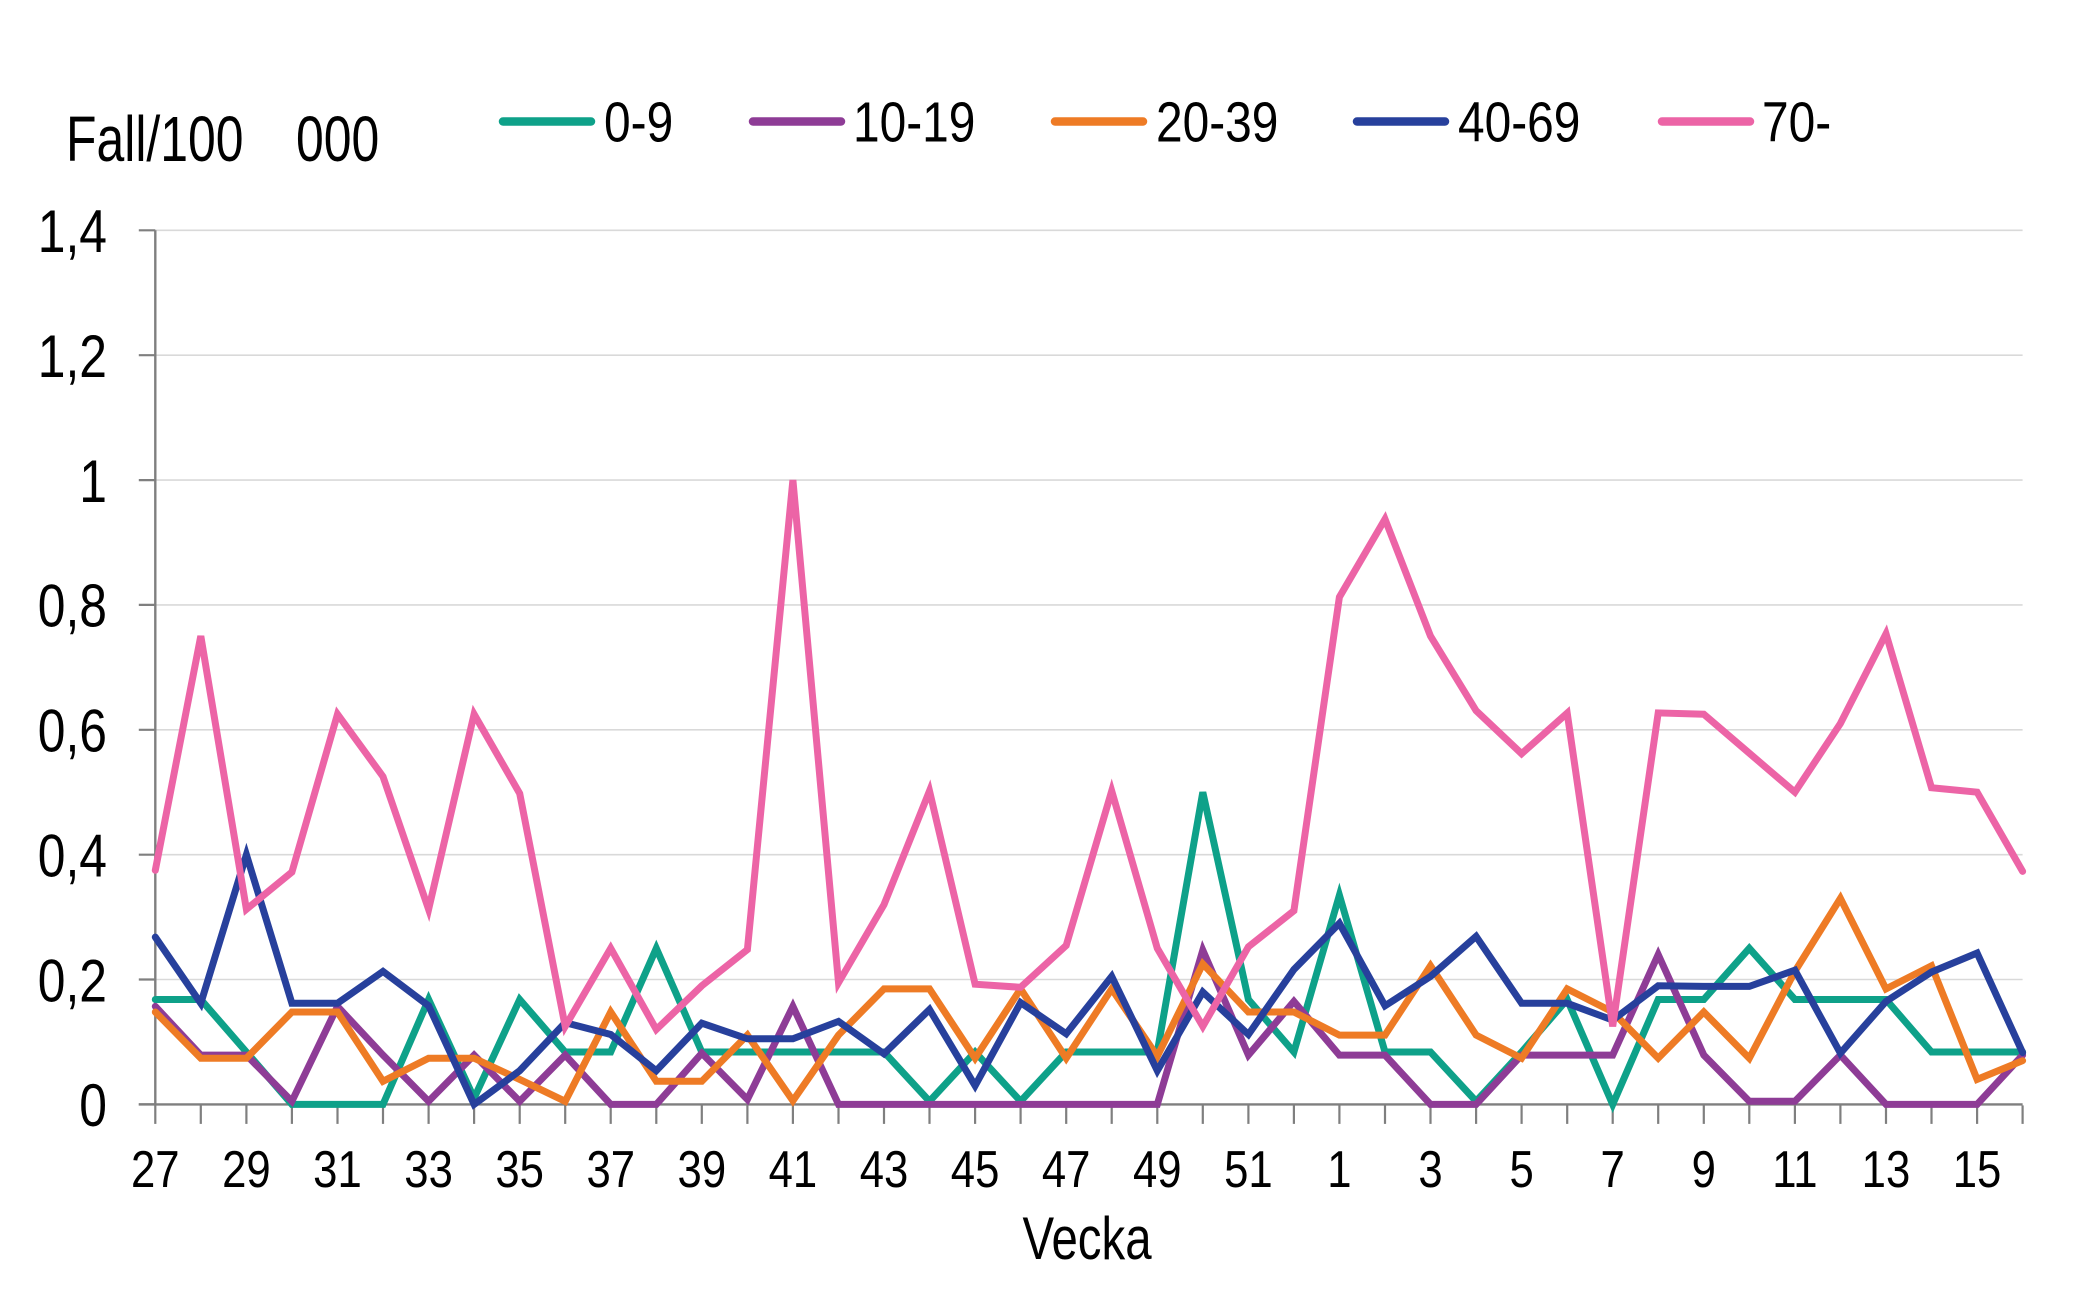 The image size is (2085, 1303). What do you see at coordinates (1521, 1170) in the screenshot?
I see `svg-text: 5` at bounding box center [1521, 1170].